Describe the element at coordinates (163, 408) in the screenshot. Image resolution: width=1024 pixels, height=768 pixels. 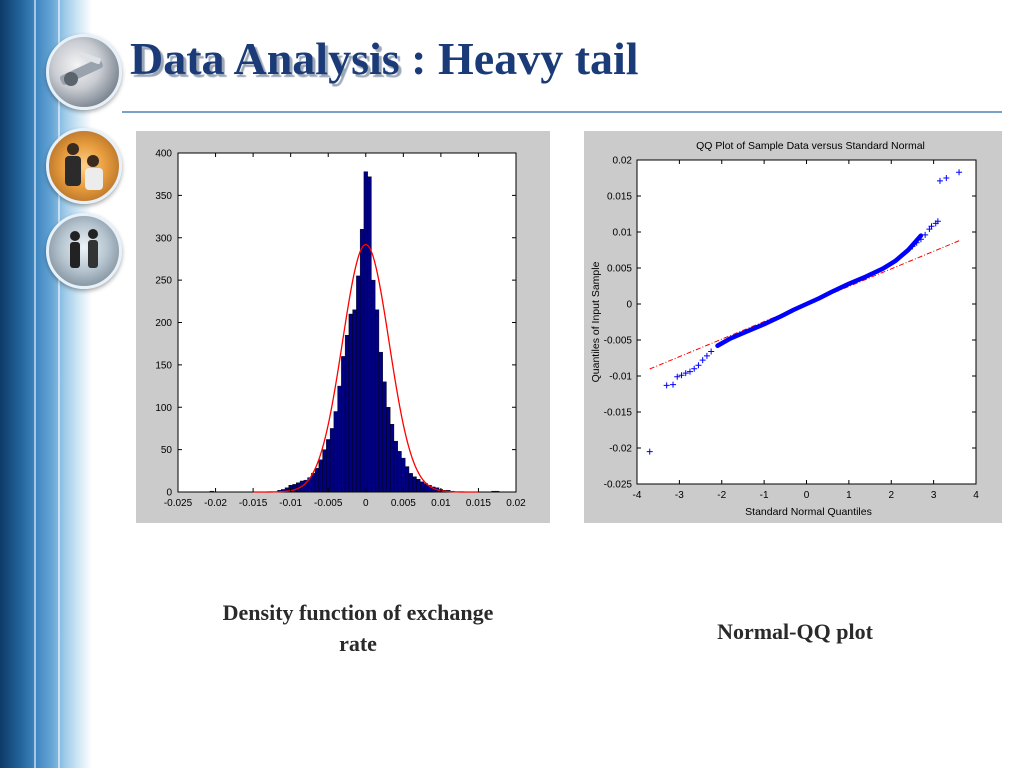
I see `y-tick-label: 100` at that location.